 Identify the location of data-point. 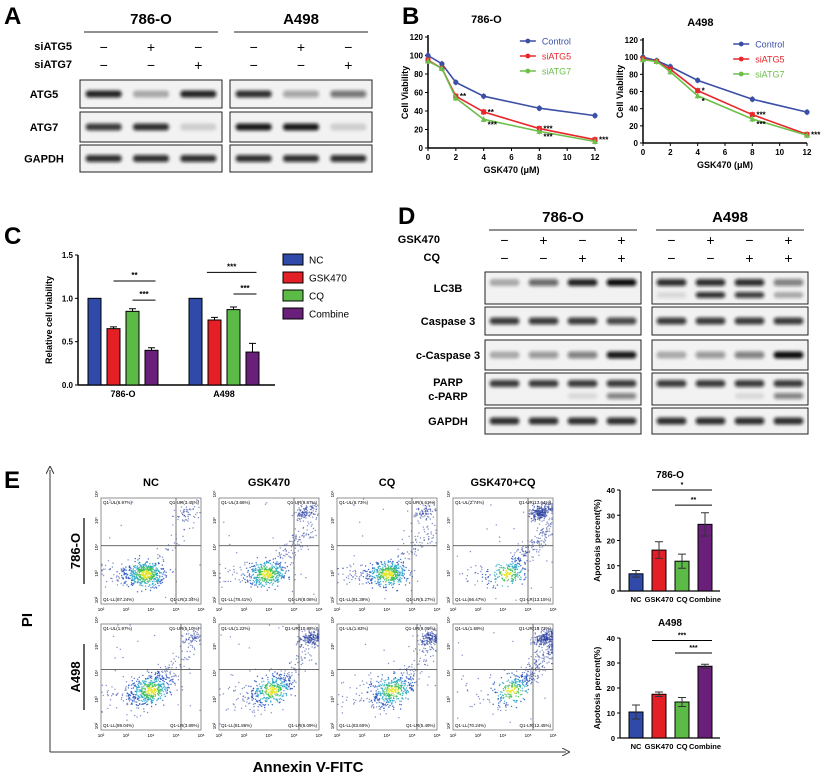
(656, 61).